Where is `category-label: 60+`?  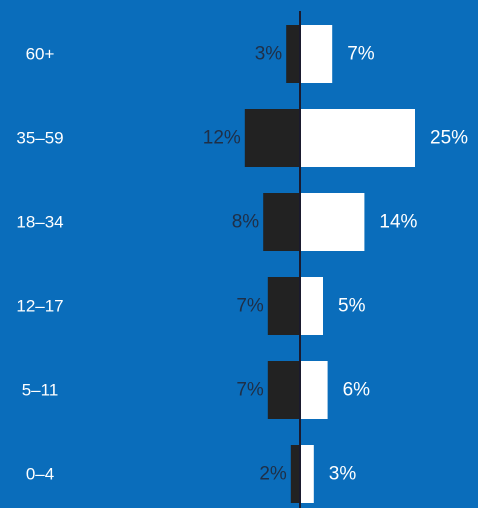 category-label: 60+ is located at coordinates (40, 54).